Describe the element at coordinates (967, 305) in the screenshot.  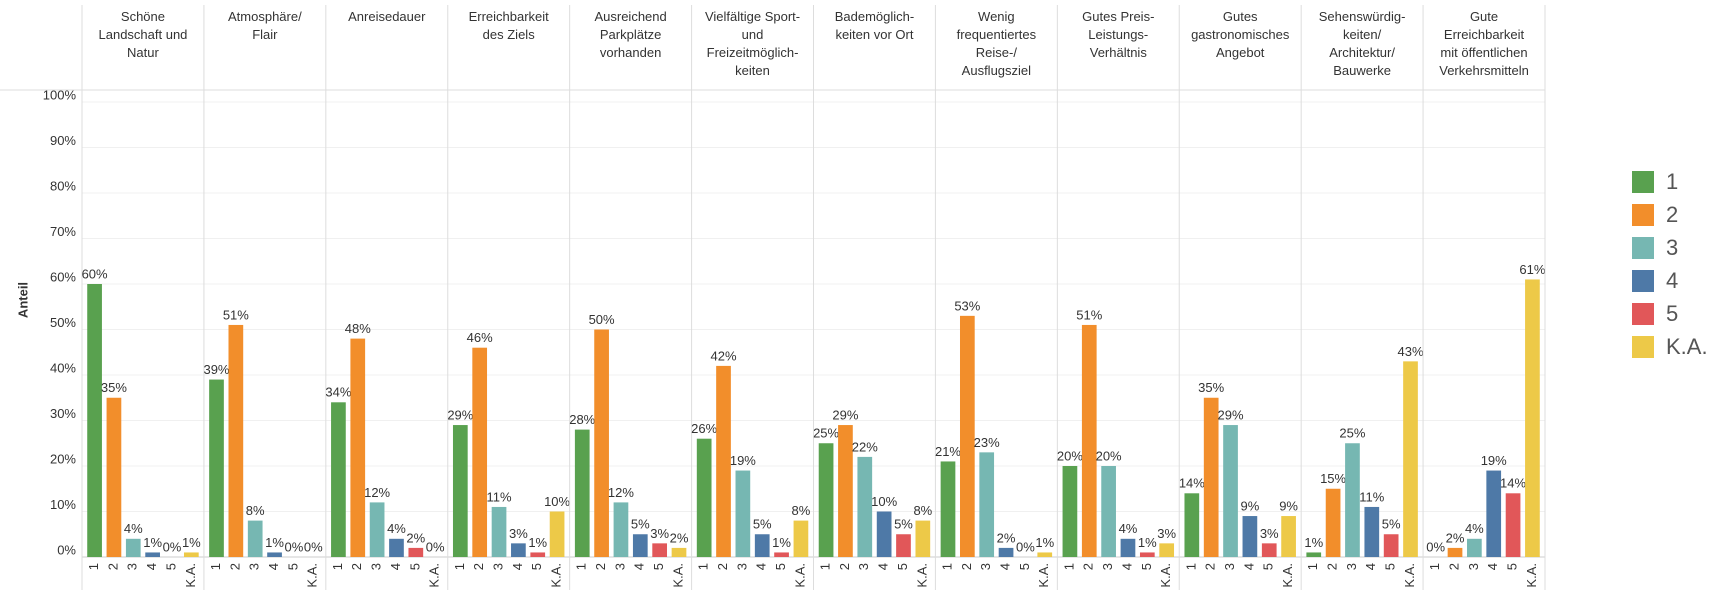
I see `value-label: 53%` at that location.